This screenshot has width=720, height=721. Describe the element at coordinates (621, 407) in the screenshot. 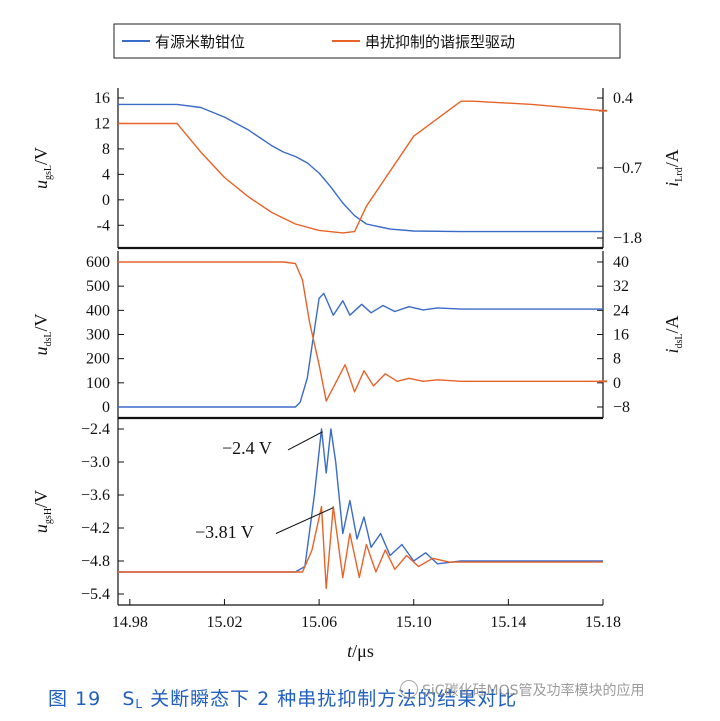

I see `y2-tick-label-middle-6: −8` at that location.